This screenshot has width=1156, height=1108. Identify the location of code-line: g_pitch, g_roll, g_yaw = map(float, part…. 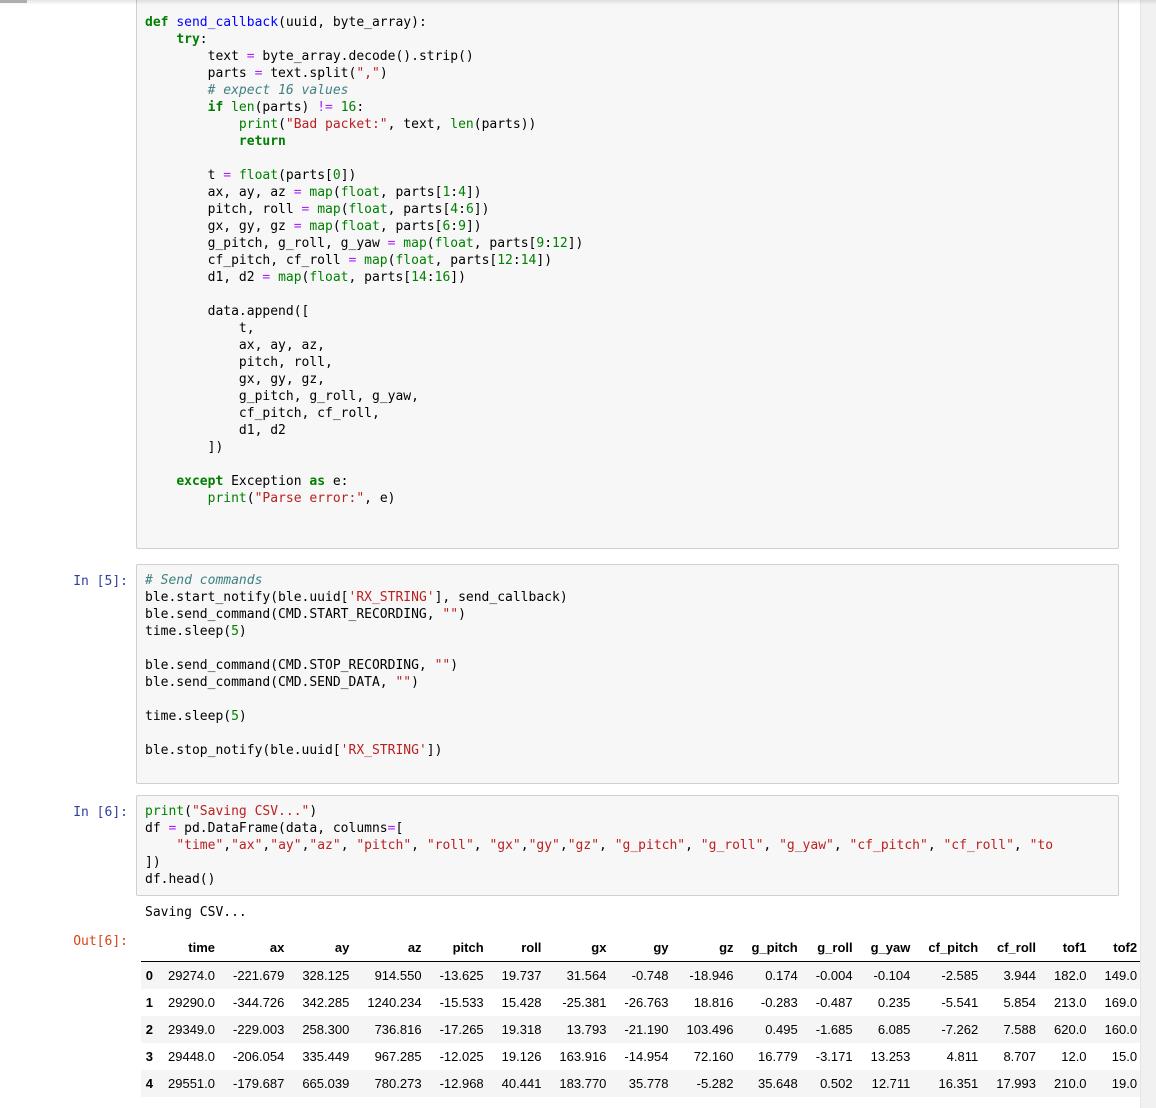
(364, 243).